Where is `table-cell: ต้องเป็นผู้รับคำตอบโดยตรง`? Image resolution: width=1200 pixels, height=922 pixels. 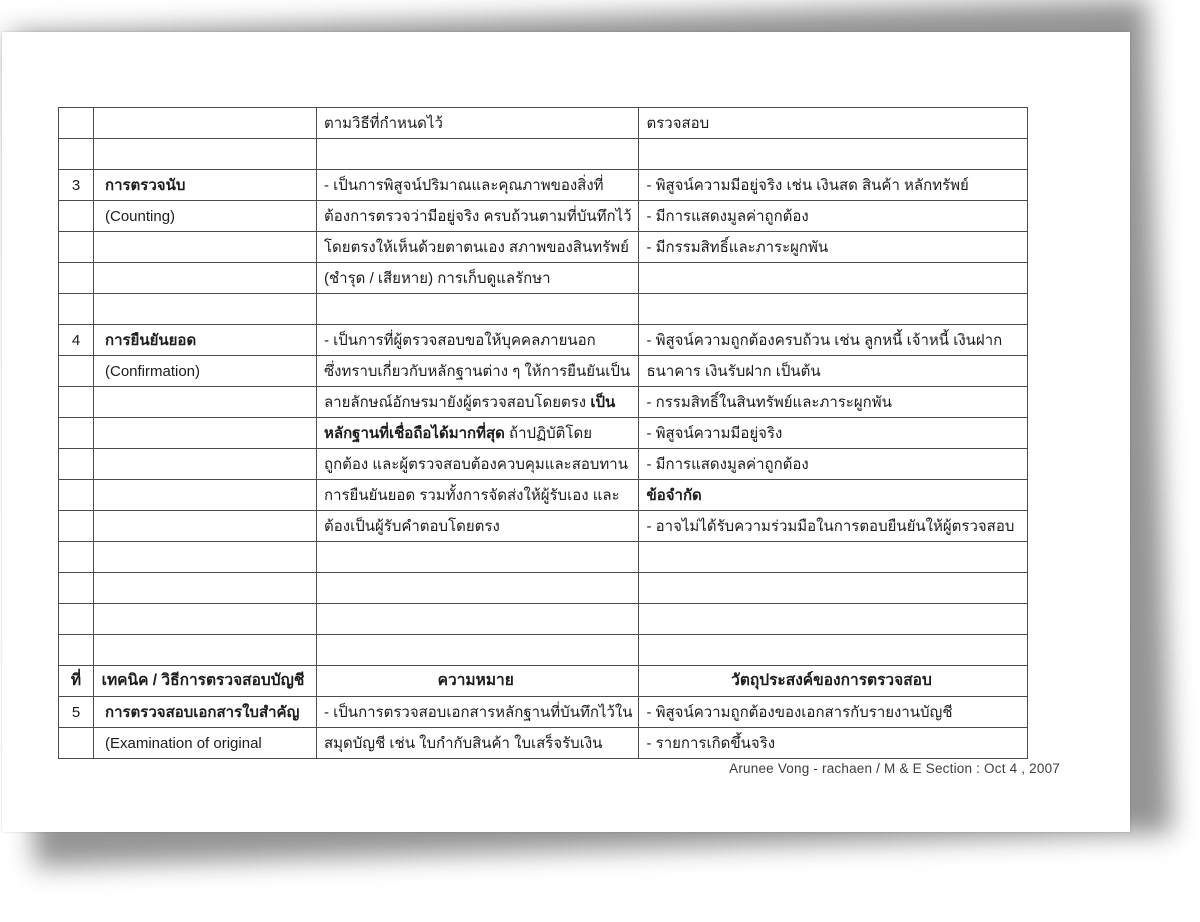
table-cell: ต้องเป็นผู้รับคำตอบโดยตรง is located at coordinates (477, 526).